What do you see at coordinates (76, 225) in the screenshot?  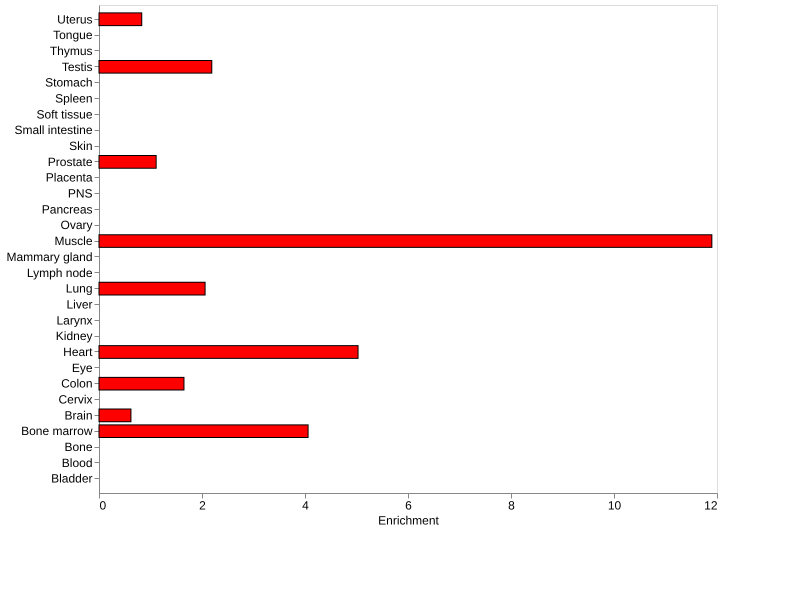 I see `y-tick-label: Ovary` at bounding box center [76, 225].